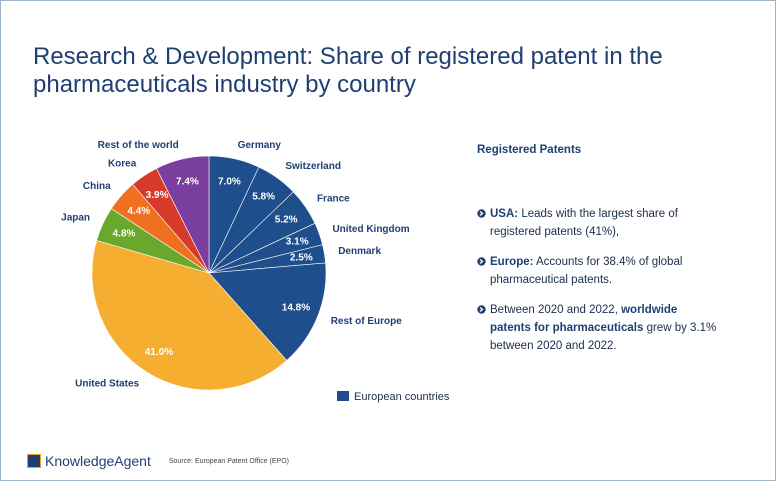 This screenshot has height=481, width=776. I want to click on bullet-text: worldwide patents for pharmaceuticals, so click(584, 319).